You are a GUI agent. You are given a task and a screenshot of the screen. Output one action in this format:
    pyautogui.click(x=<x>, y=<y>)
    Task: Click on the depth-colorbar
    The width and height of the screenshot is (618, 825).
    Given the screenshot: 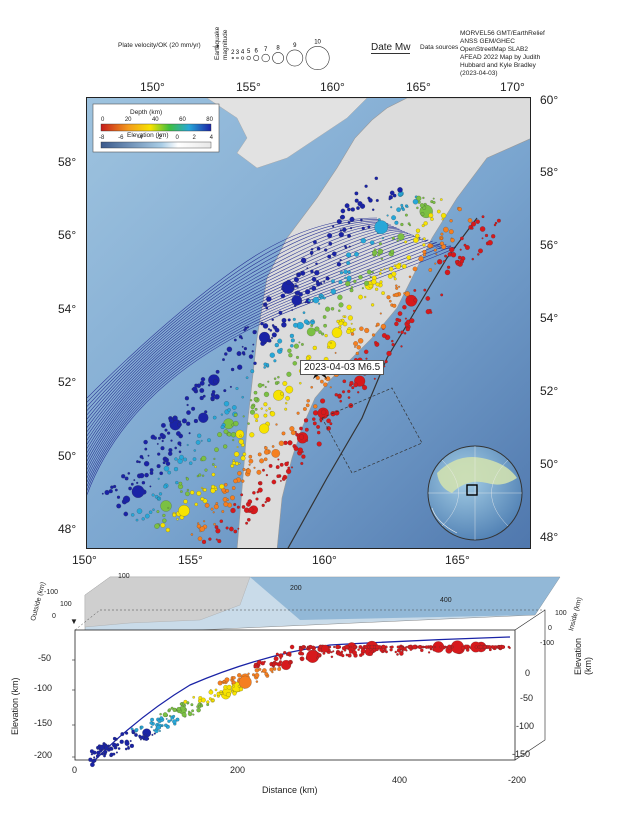 What is the action you would take?
    pyautogui.click(x=156, y=127)
    